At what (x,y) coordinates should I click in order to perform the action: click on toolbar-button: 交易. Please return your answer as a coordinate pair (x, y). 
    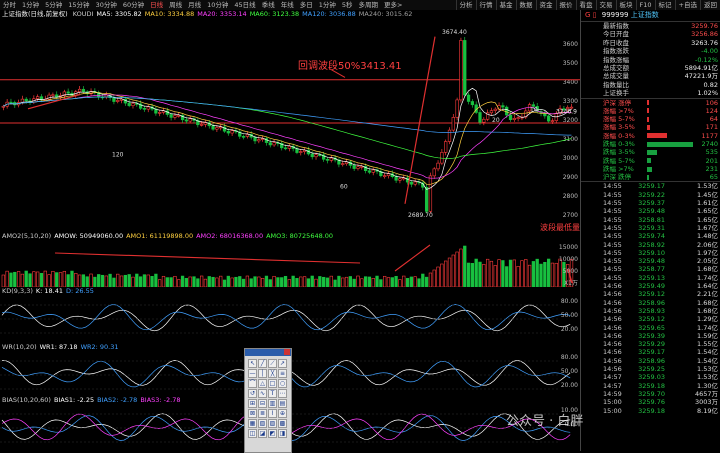
    Looking at the image, I should click on (605, 5).